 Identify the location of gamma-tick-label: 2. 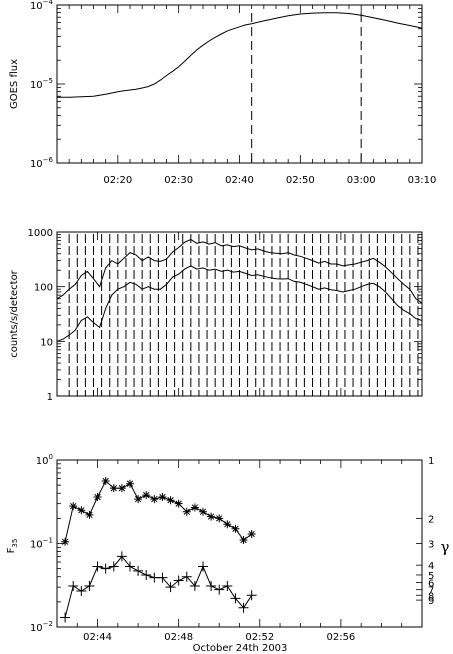
(431, 519).